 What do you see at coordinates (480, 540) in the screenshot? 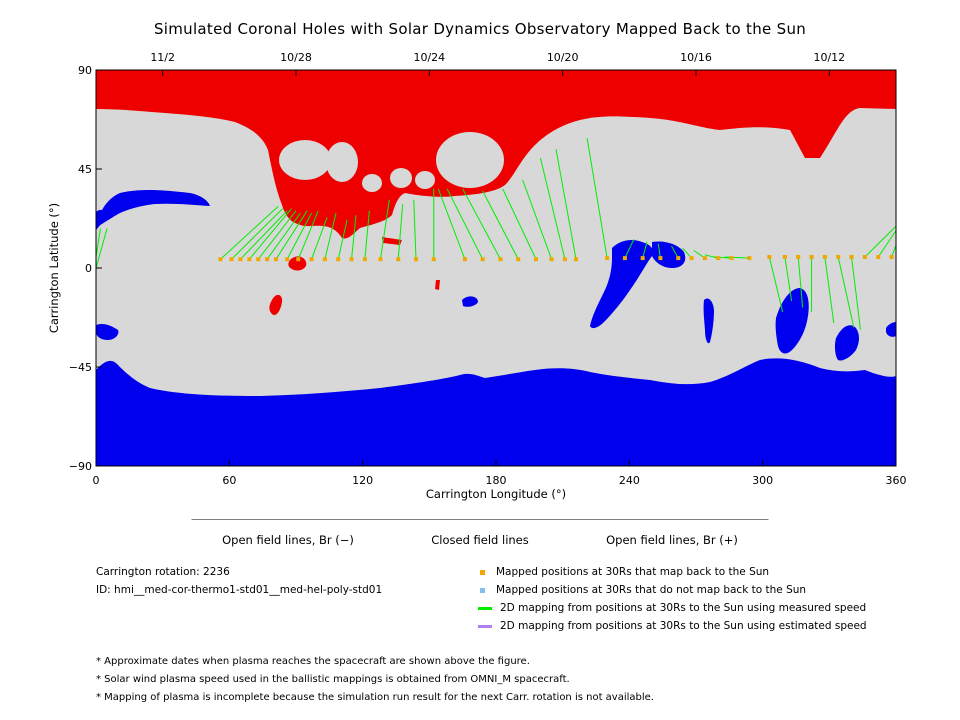
I see `colorbar-label-closed: Closed field lines` at bounding box center [480, 540].